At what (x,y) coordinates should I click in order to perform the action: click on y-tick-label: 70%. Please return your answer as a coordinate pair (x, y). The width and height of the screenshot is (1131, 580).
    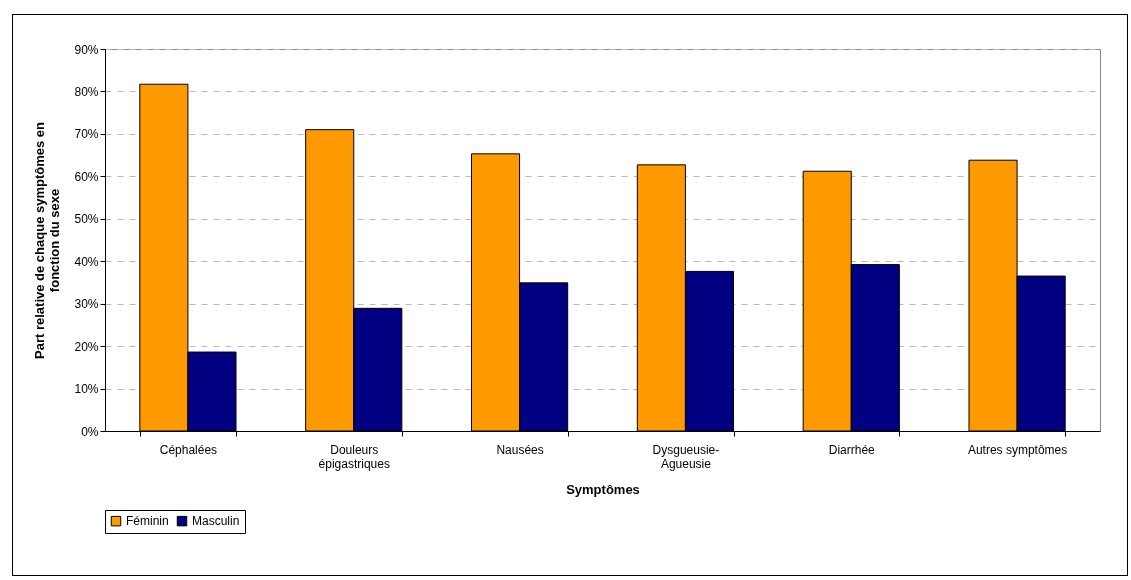
    Looking at the image, I should click on (86, 134).